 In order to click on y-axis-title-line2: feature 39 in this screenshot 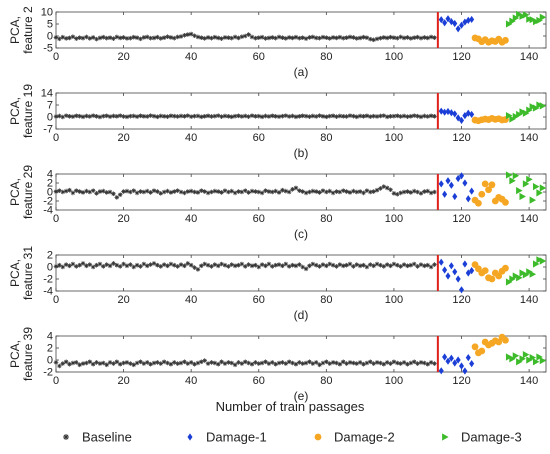, I will do `click(28, 354)`.